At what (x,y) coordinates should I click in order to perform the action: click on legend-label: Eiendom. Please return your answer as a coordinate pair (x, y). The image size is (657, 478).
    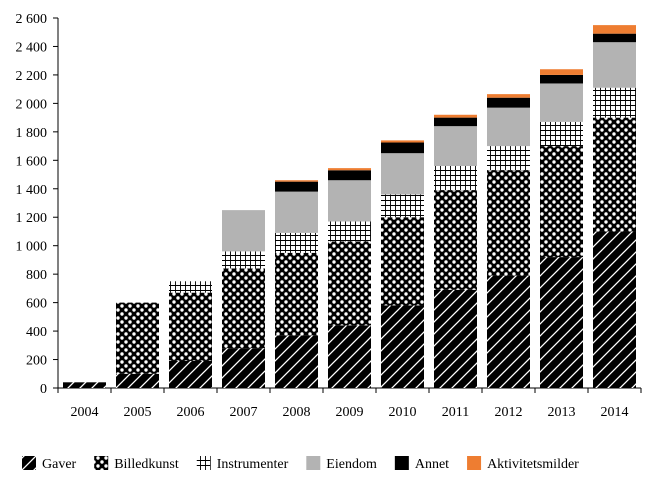
    Looking at the image, I should click on (351, 464).